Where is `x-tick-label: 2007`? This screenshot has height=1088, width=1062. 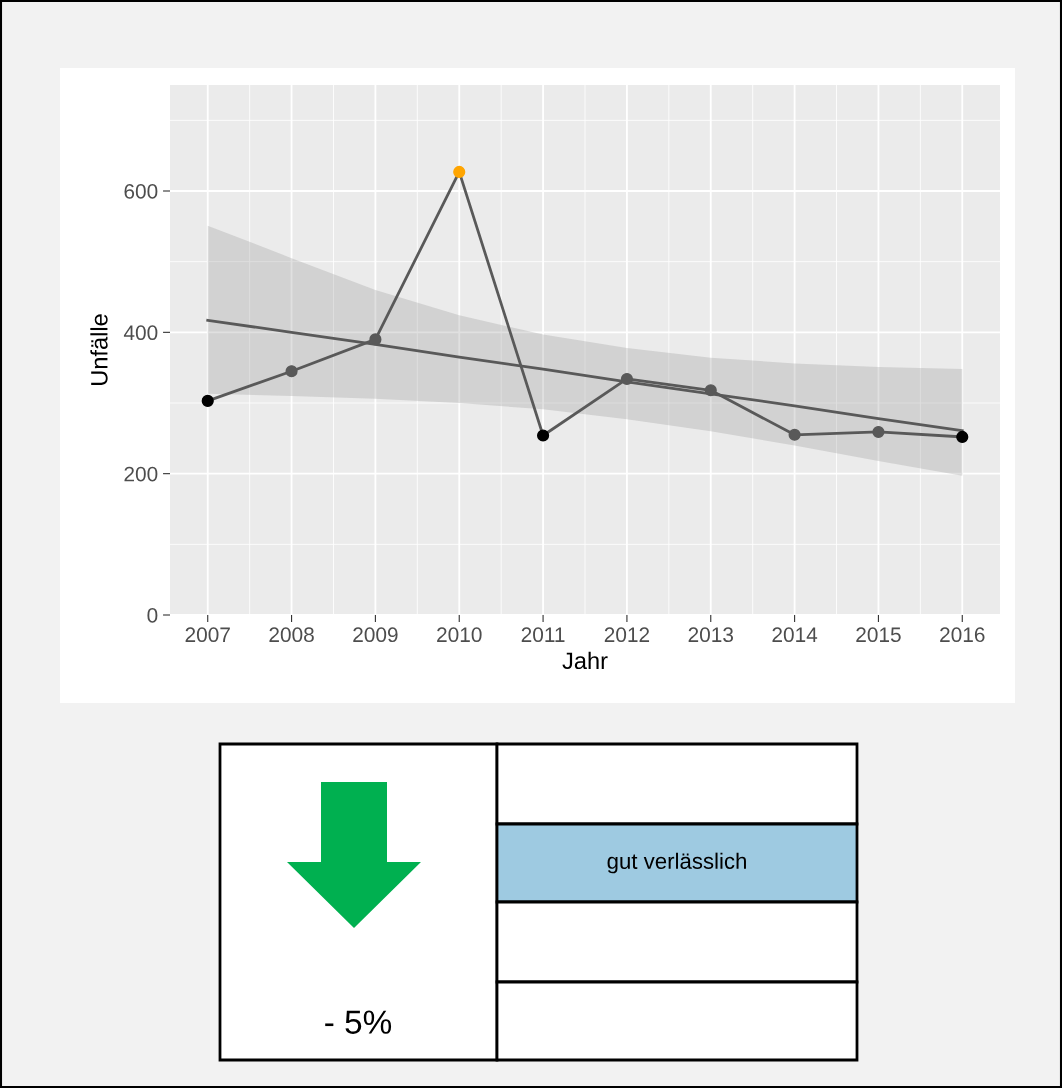 x-tick-label: 2007 is located at coordinates (207, 635).